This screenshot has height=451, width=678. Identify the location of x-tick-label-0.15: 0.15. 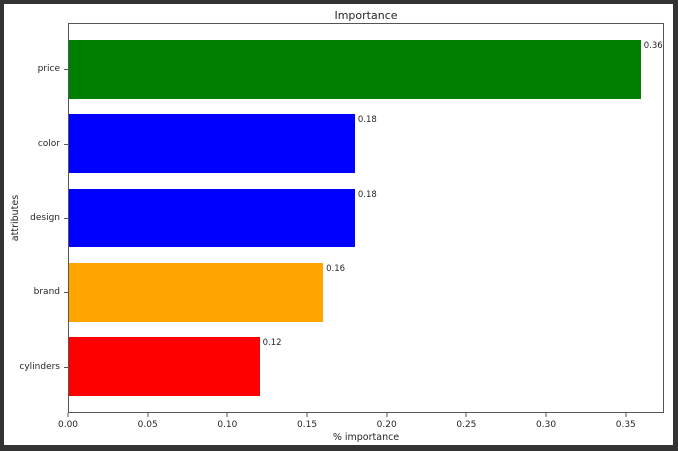
(307, 425).